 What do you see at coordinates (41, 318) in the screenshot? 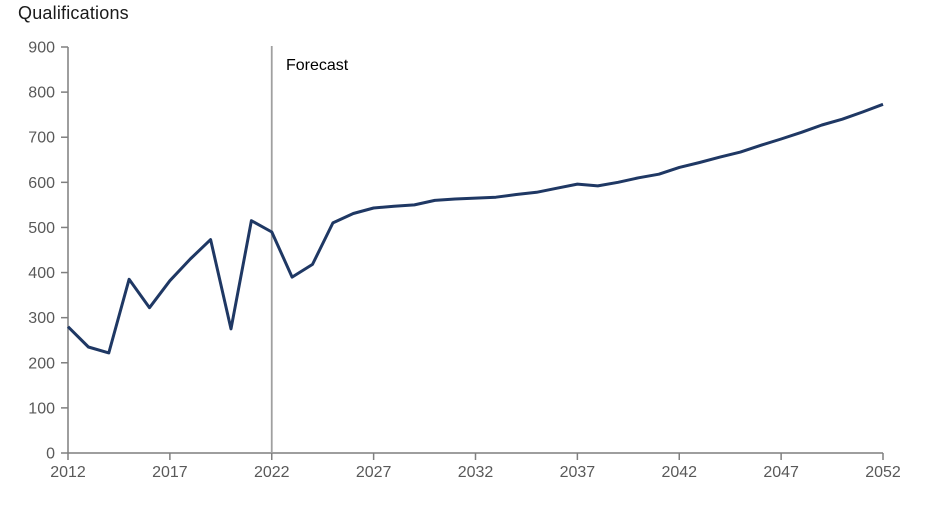
I see `y-axis-tick-label: 300` at bounding box center [41, 318].